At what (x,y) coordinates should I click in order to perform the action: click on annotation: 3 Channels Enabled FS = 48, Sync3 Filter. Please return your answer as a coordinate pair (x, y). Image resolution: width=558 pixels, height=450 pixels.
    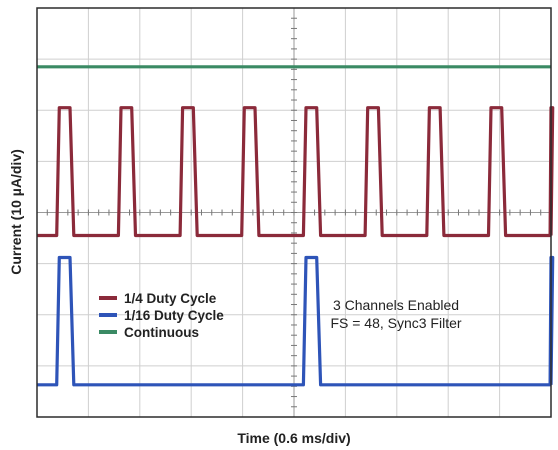
    Looking at the image, I should click on (395, 314).